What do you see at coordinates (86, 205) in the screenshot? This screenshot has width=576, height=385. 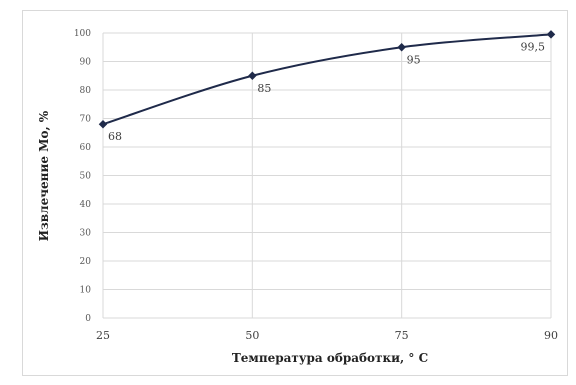 I see `y-tick-label: 40` at bounding box center [86, 205].